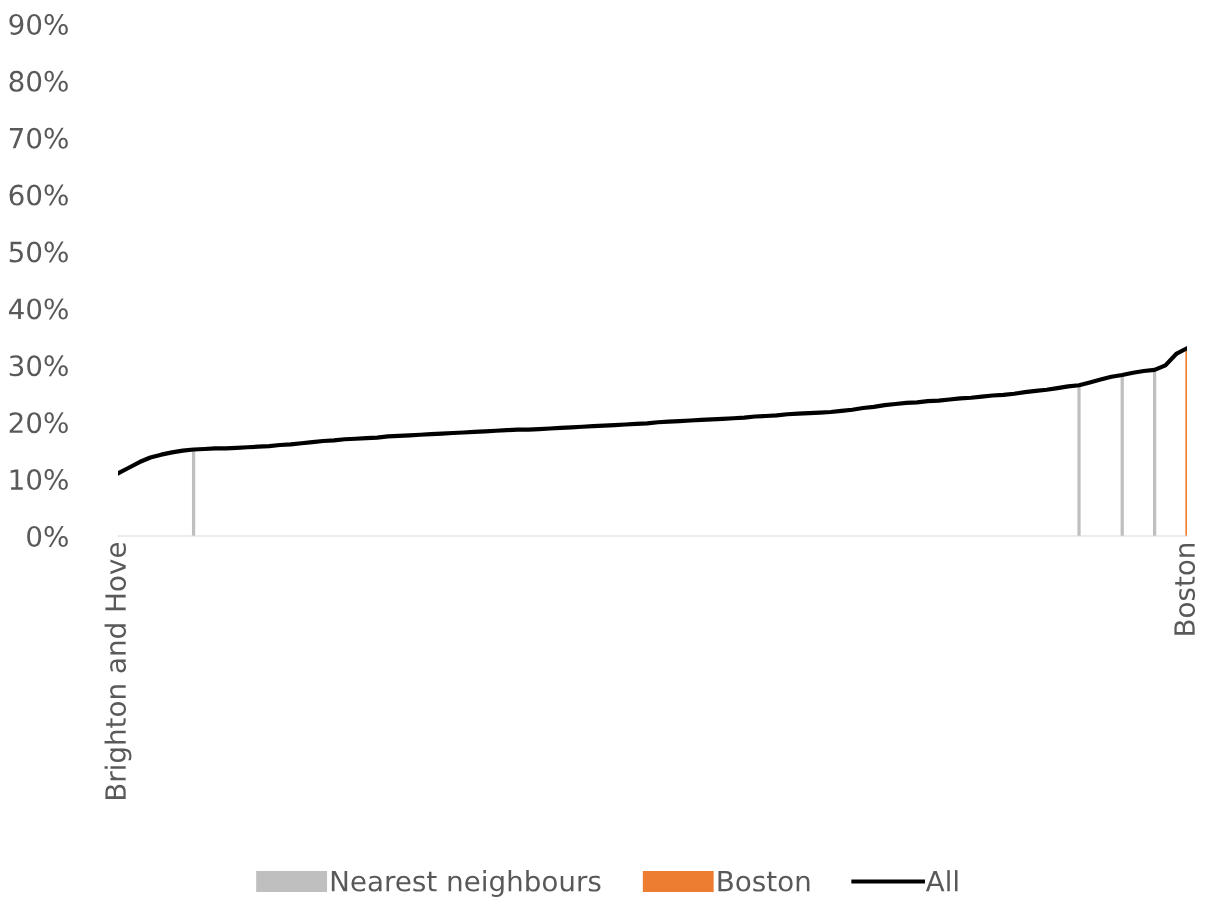 Image resolution: width=1217 pixels, height=922 pixels. I want to click on legend-label: Nearest neighbours, so click(466, 883).